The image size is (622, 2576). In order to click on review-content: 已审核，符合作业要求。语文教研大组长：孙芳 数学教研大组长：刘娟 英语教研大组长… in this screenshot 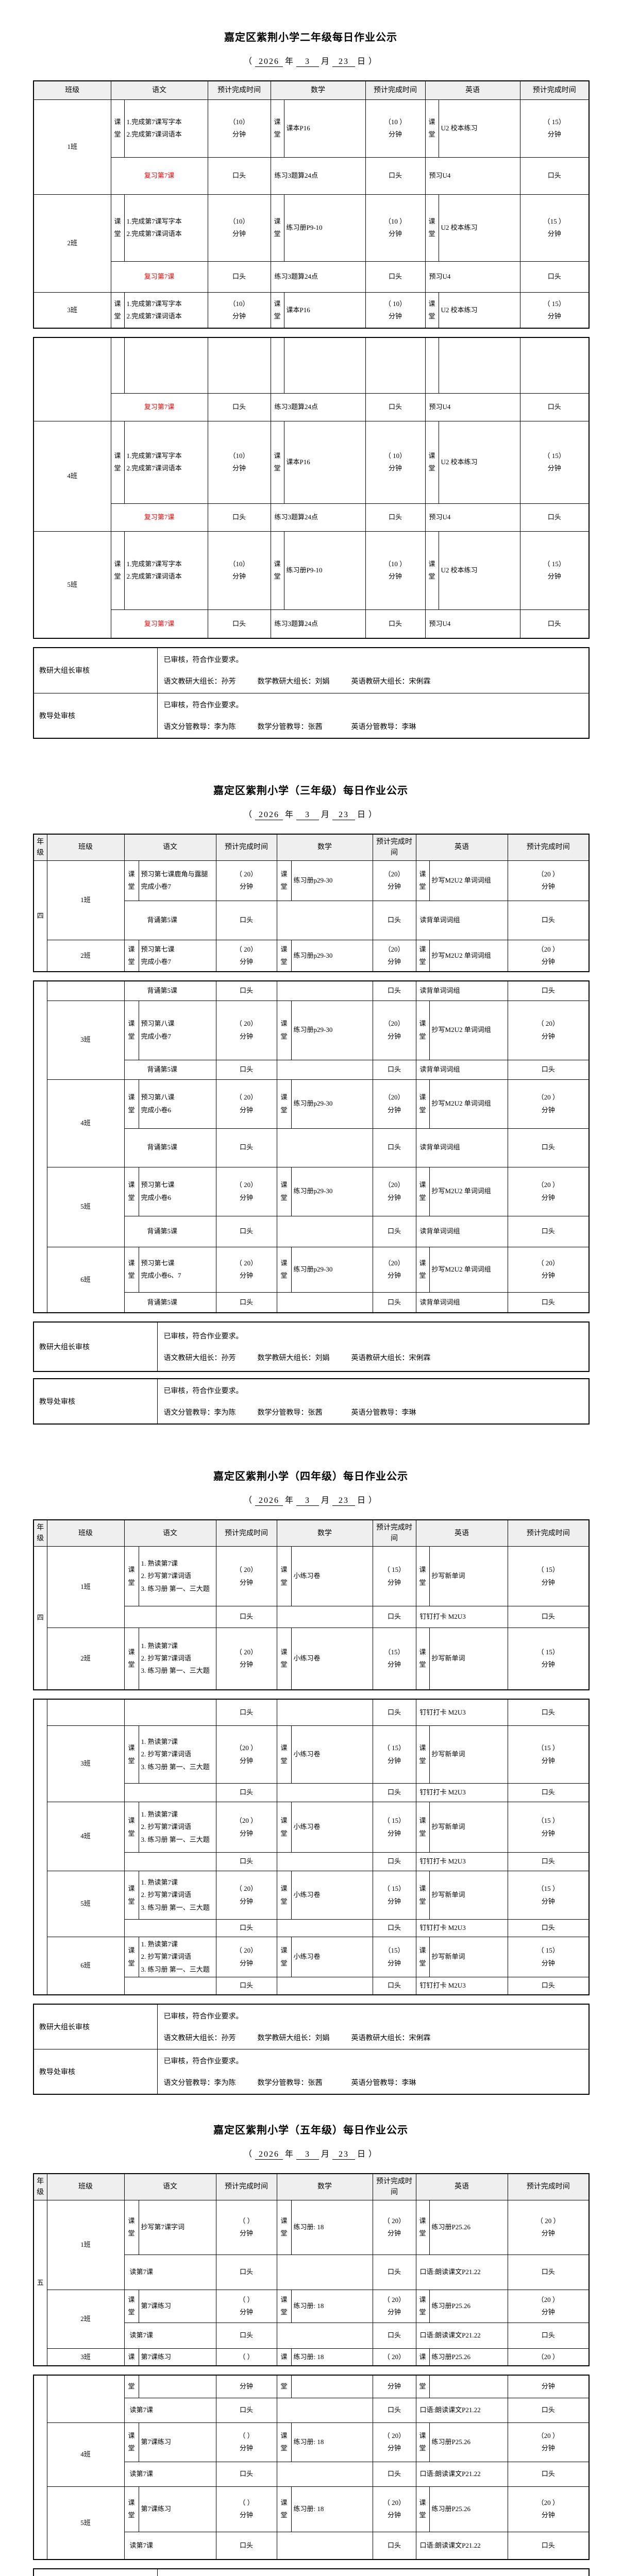, I will do `click(373, 1346)`.